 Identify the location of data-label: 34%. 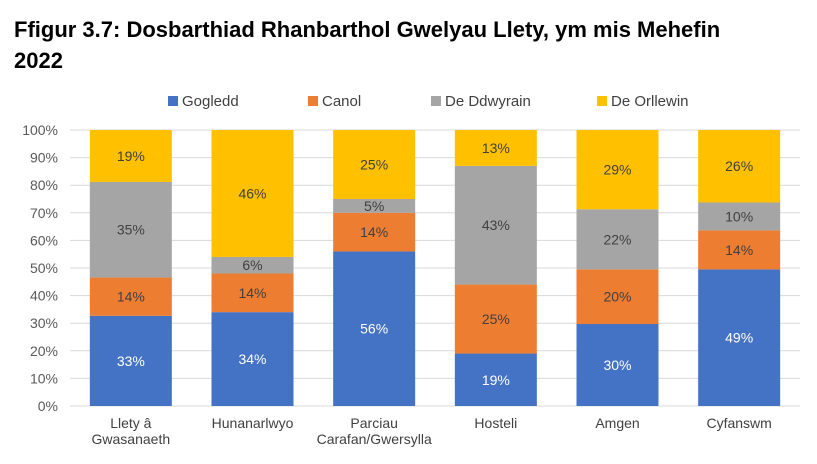
(252, 359).